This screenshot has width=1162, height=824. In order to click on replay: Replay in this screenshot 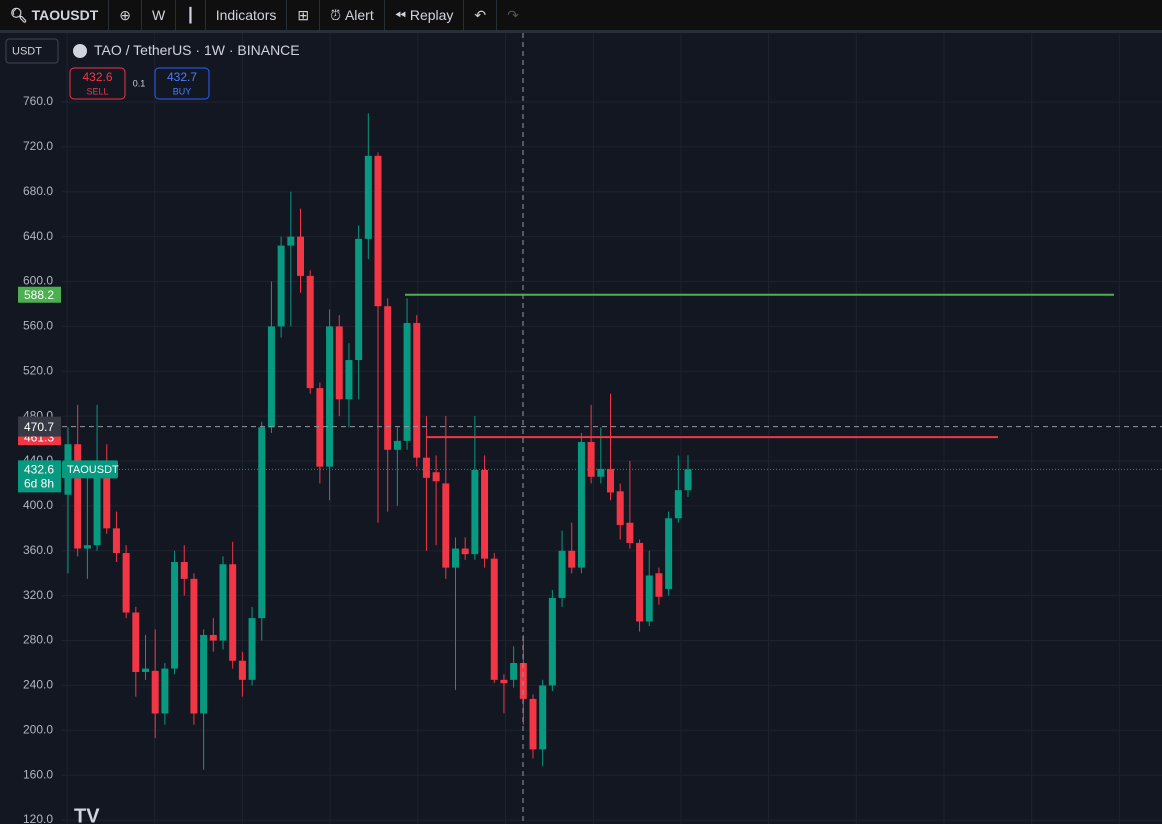, I will do `click(431, 15)`.